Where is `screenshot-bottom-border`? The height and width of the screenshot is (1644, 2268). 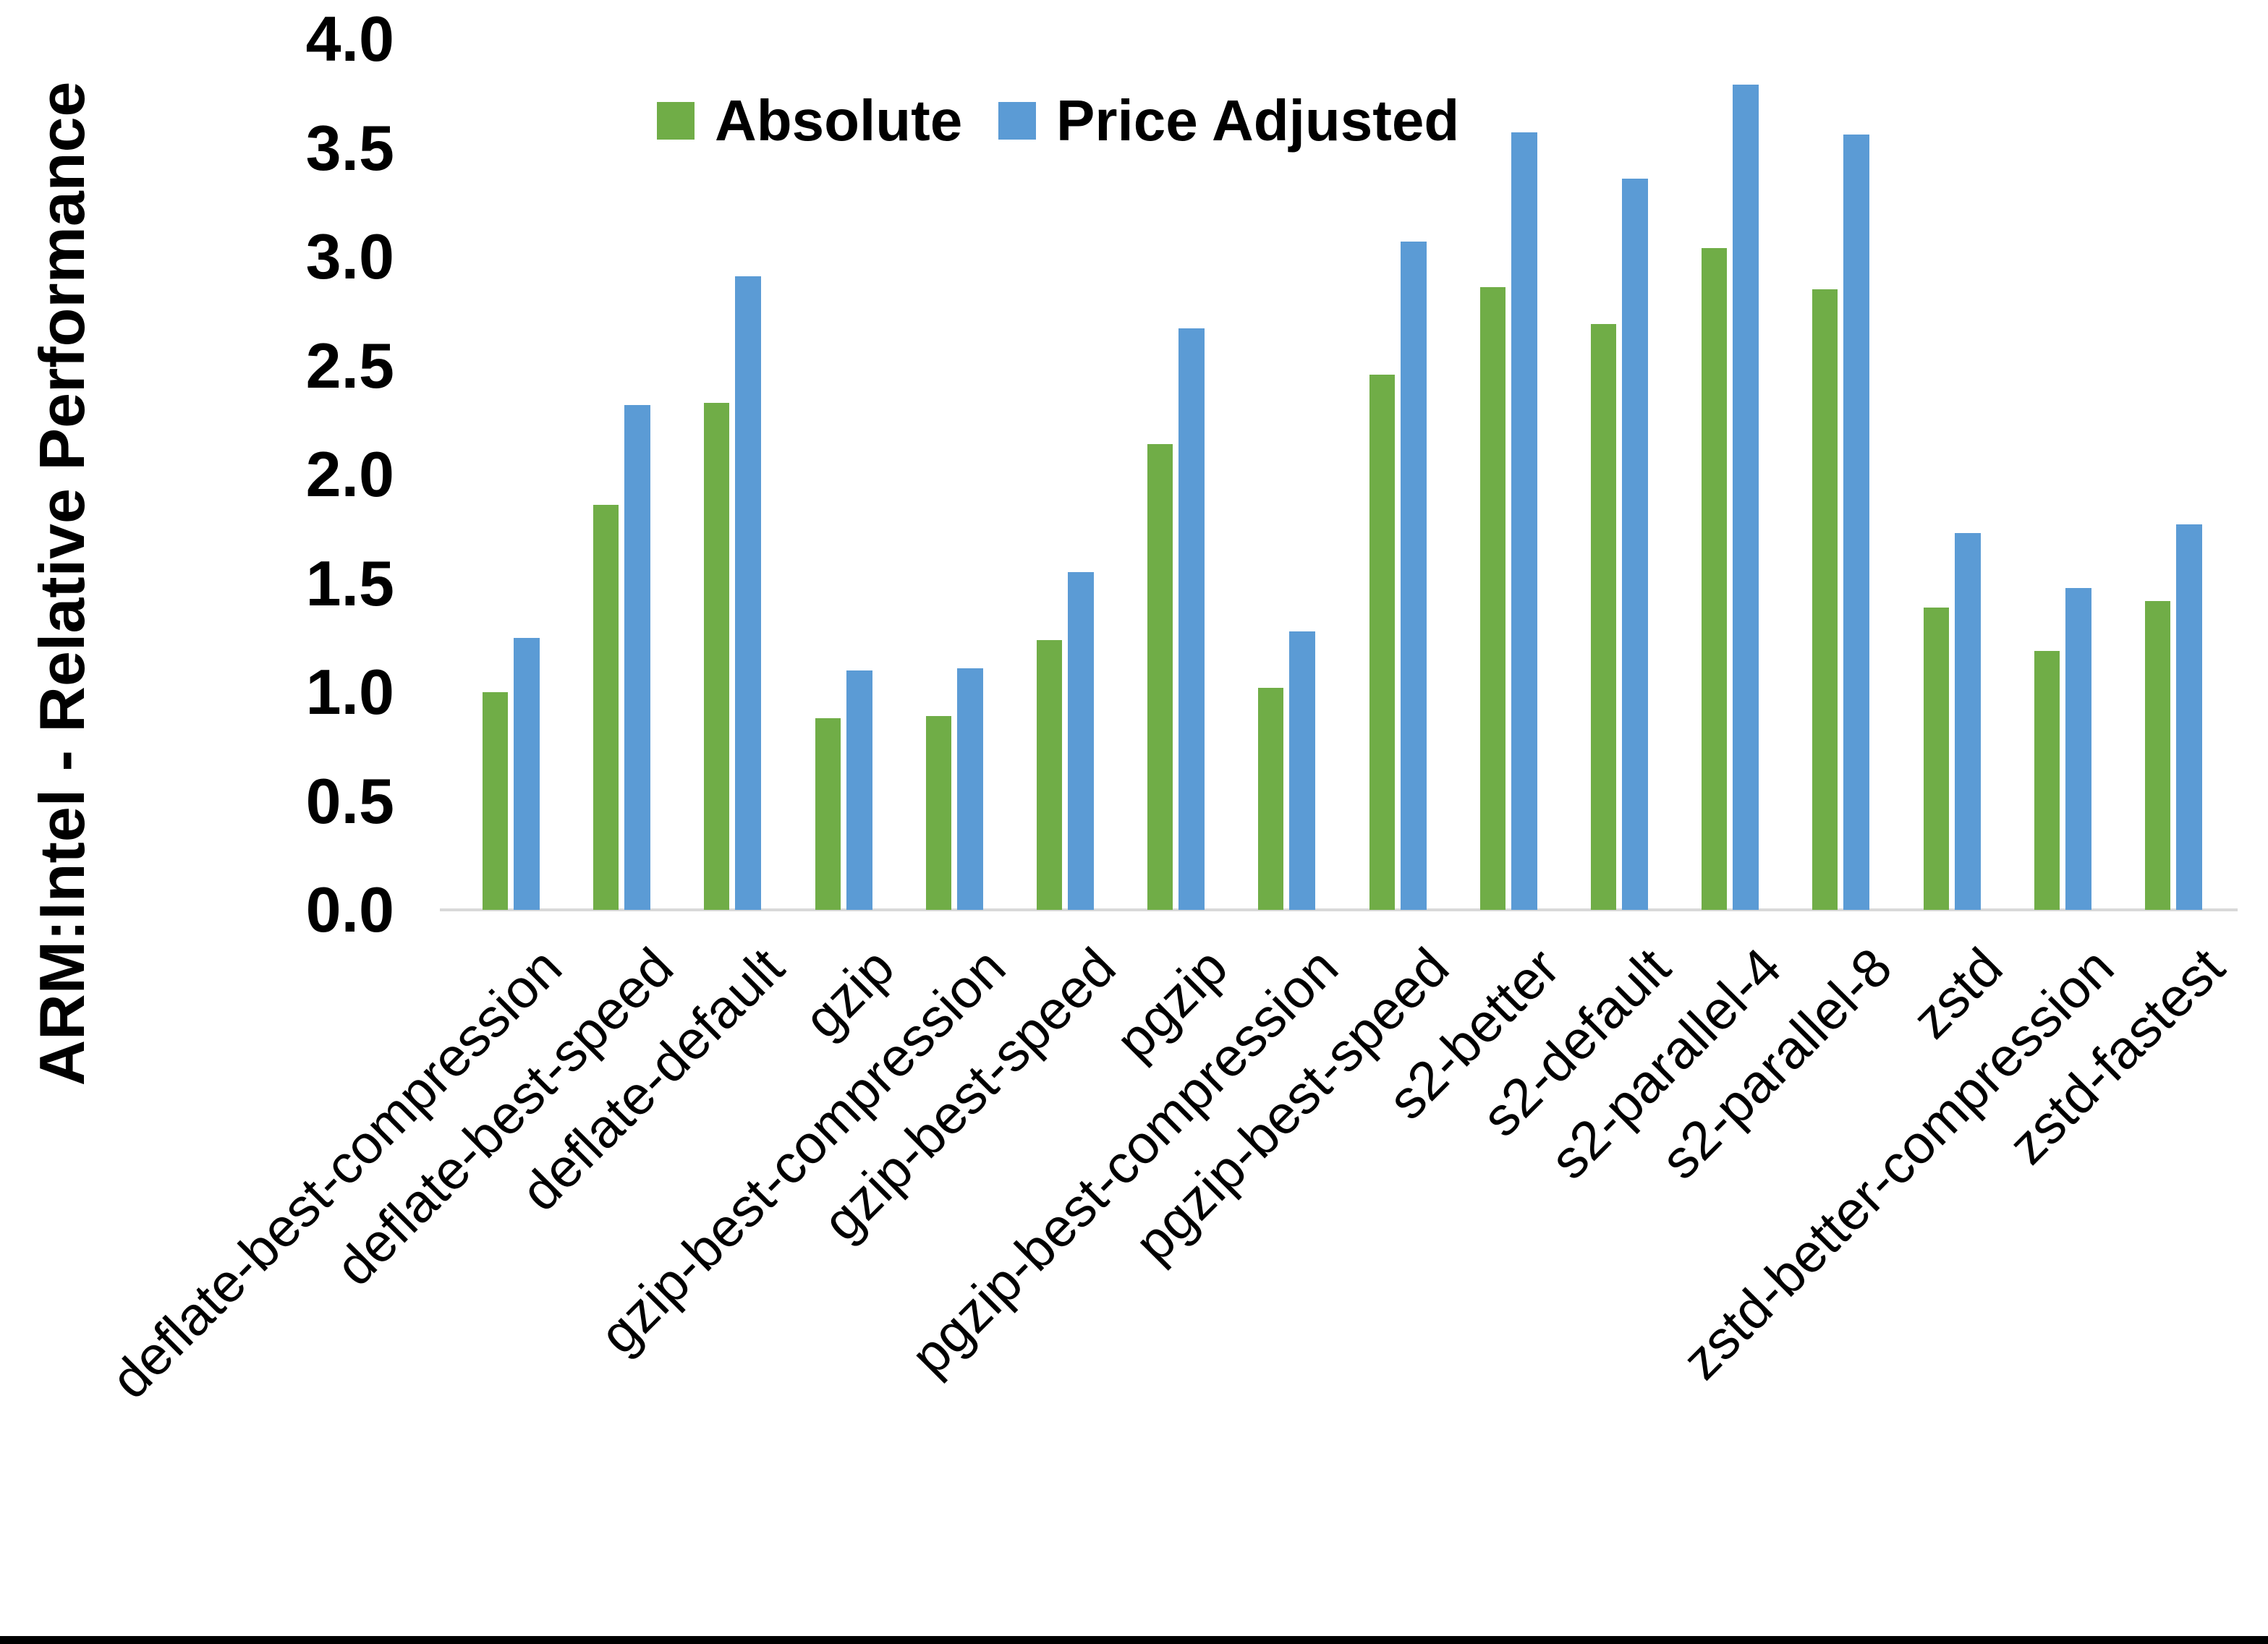 screenshot-bottom-border is located at coordinates (1134, 1640).